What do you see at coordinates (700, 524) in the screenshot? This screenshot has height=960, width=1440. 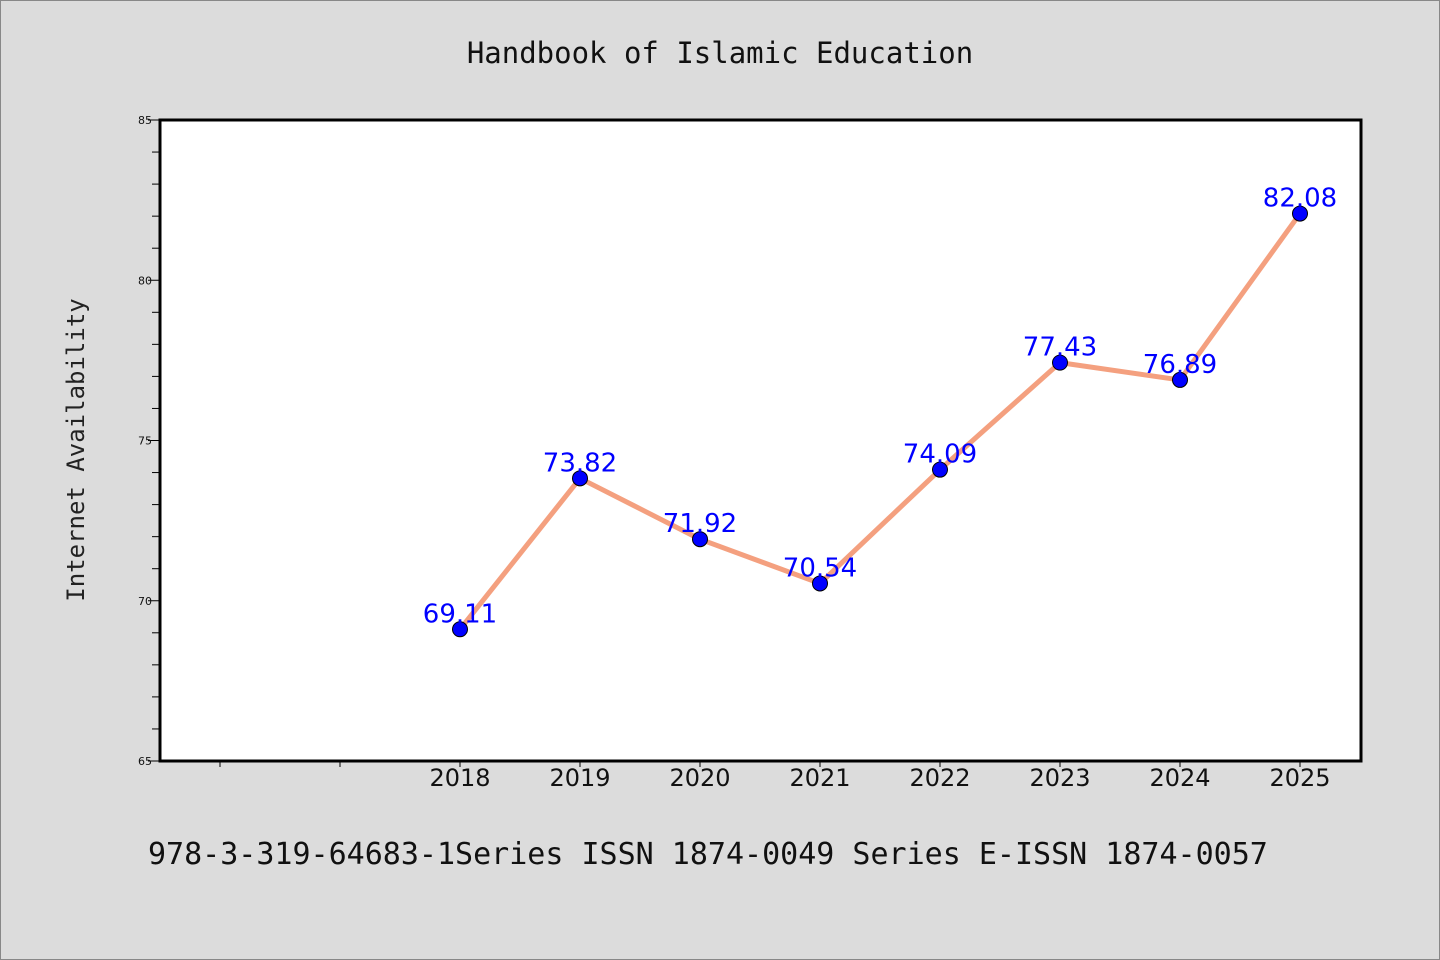 I see `data-label: 71.92` at bounding box center [700, 524].